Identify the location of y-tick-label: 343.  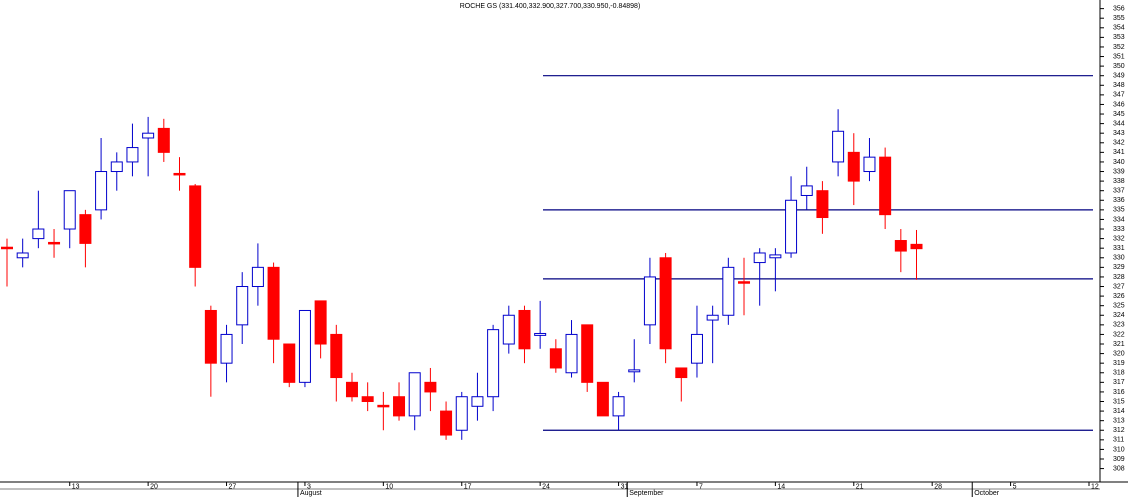
(1119, 133).